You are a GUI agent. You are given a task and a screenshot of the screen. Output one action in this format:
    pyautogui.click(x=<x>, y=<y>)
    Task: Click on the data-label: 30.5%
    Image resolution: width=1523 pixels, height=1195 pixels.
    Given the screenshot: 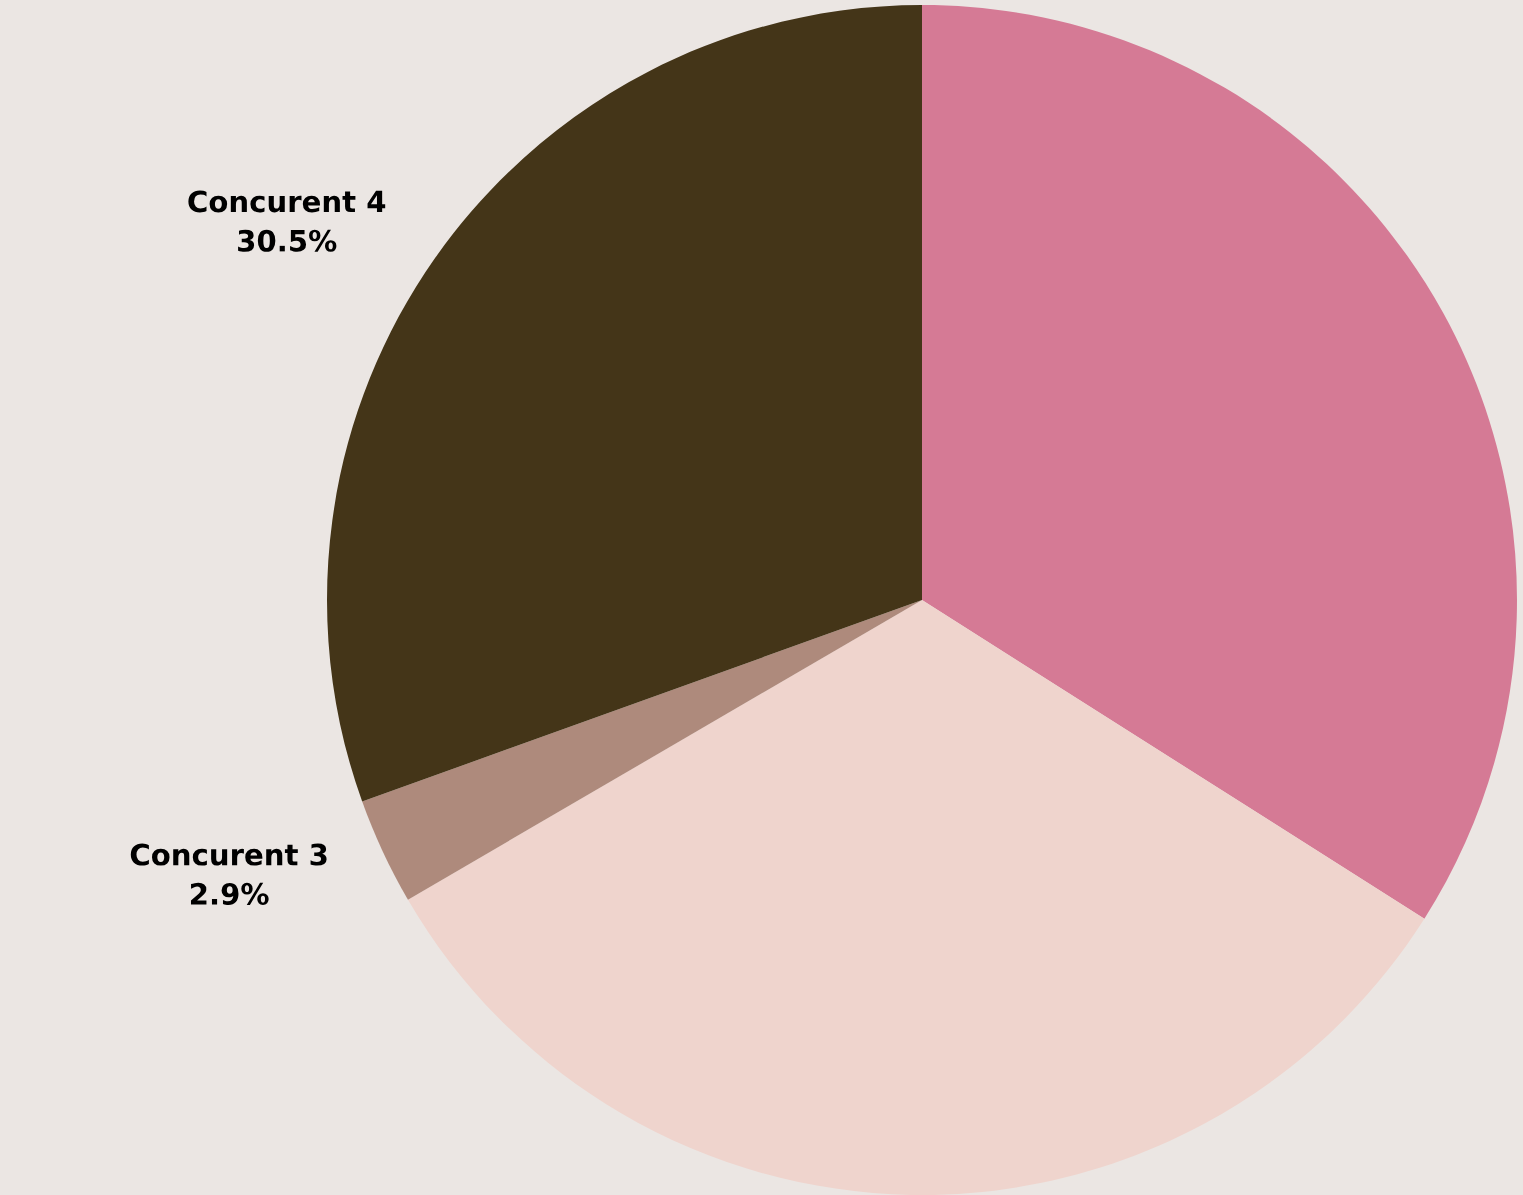 What is the action you would take?
    pyautogui.click(x=287, y=240)
    